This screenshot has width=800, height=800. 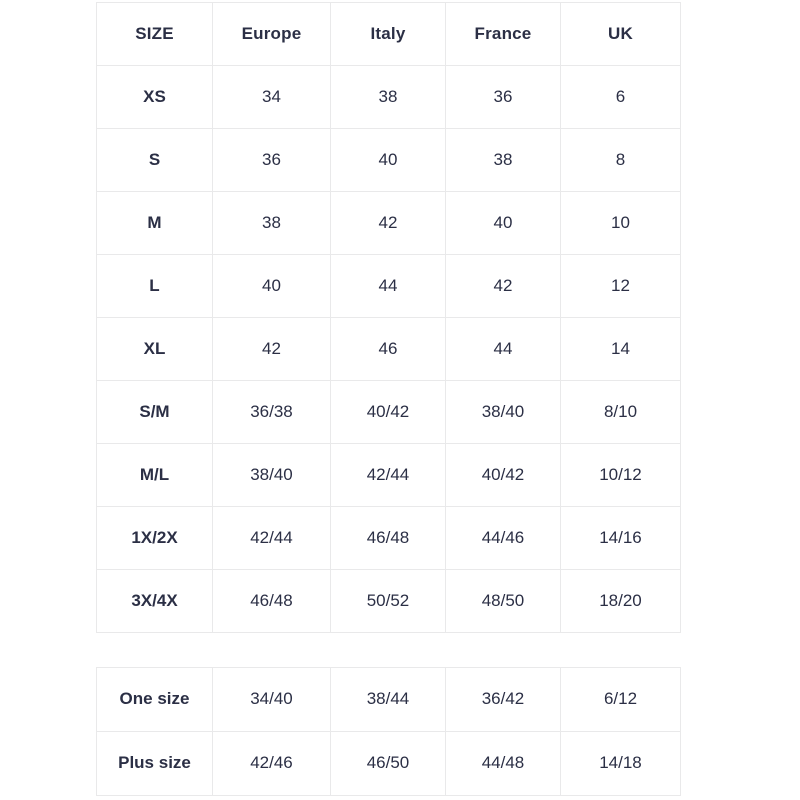 I want to click on europe-cell: 40, so click(x=271, y=286).